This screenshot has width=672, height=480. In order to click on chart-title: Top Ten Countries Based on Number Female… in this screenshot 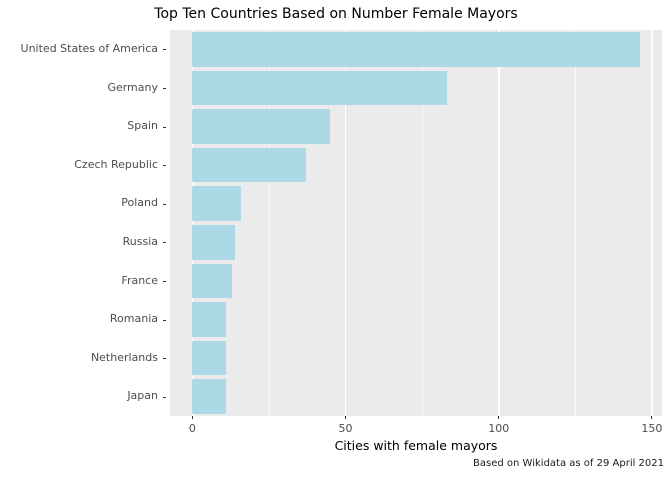, I will do `click(336, 14)`.